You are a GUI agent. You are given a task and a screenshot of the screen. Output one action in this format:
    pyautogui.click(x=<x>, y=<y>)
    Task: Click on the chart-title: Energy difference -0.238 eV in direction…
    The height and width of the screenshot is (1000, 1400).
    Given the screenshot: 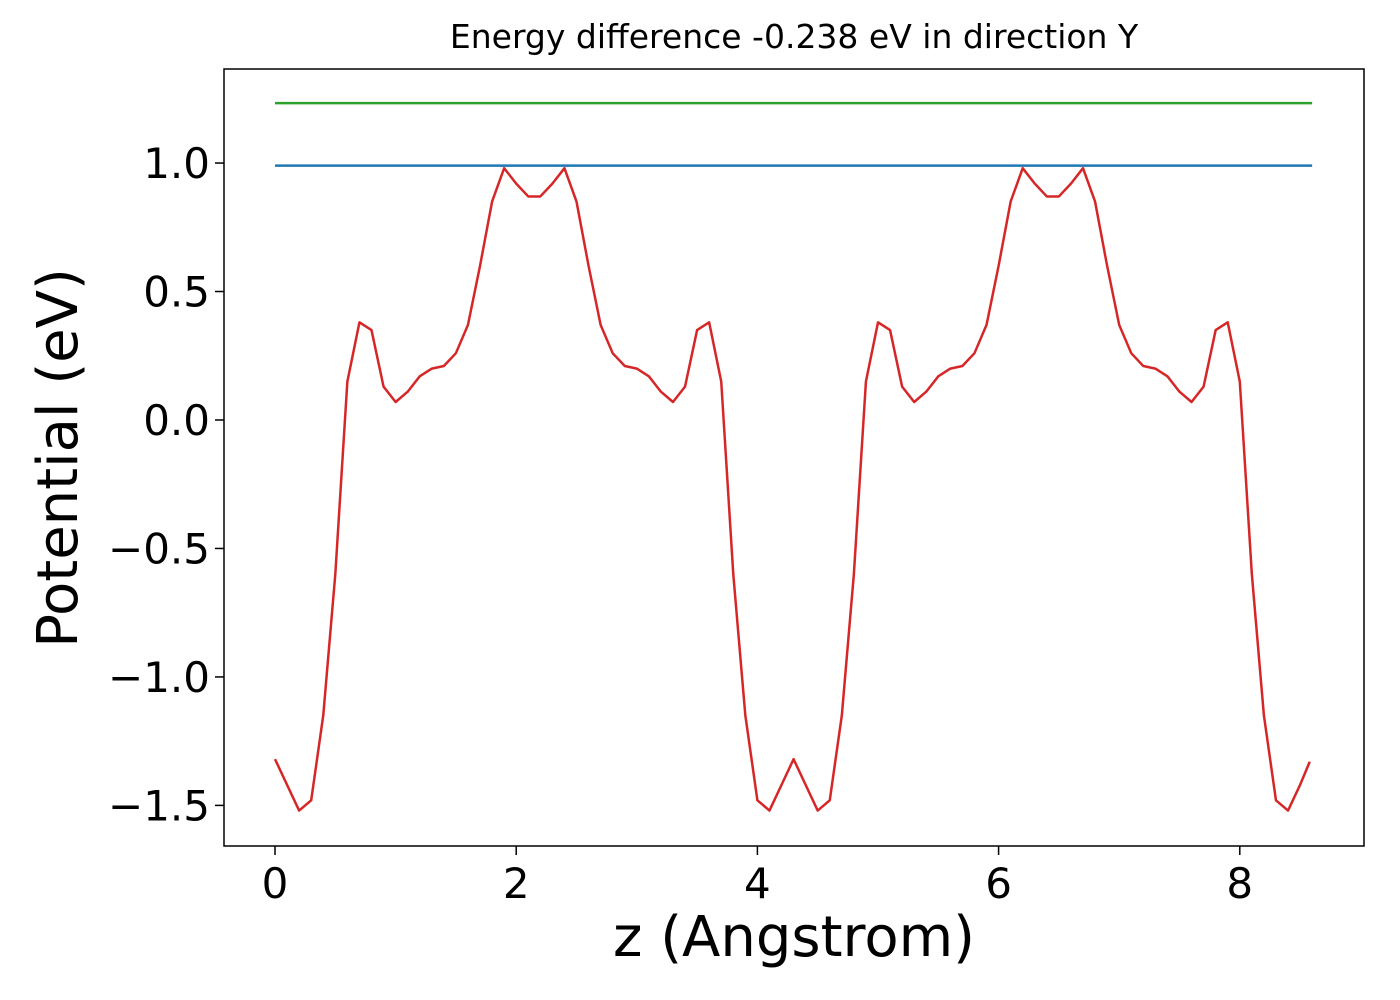 What is the action you would take?
    pyautogui.click(x=794, y=36)
    